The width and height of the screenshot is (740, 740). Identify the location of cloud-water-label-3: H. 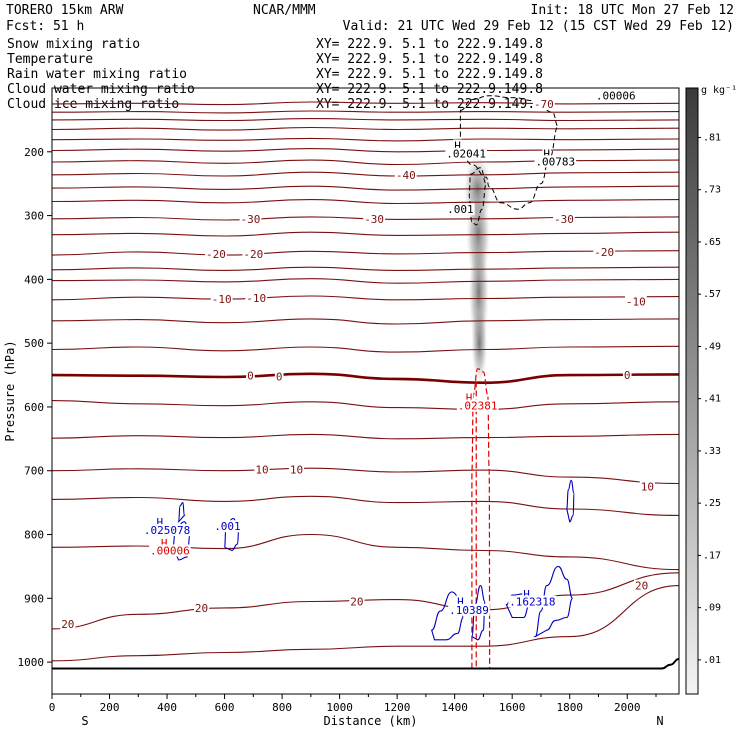
(460, 602).